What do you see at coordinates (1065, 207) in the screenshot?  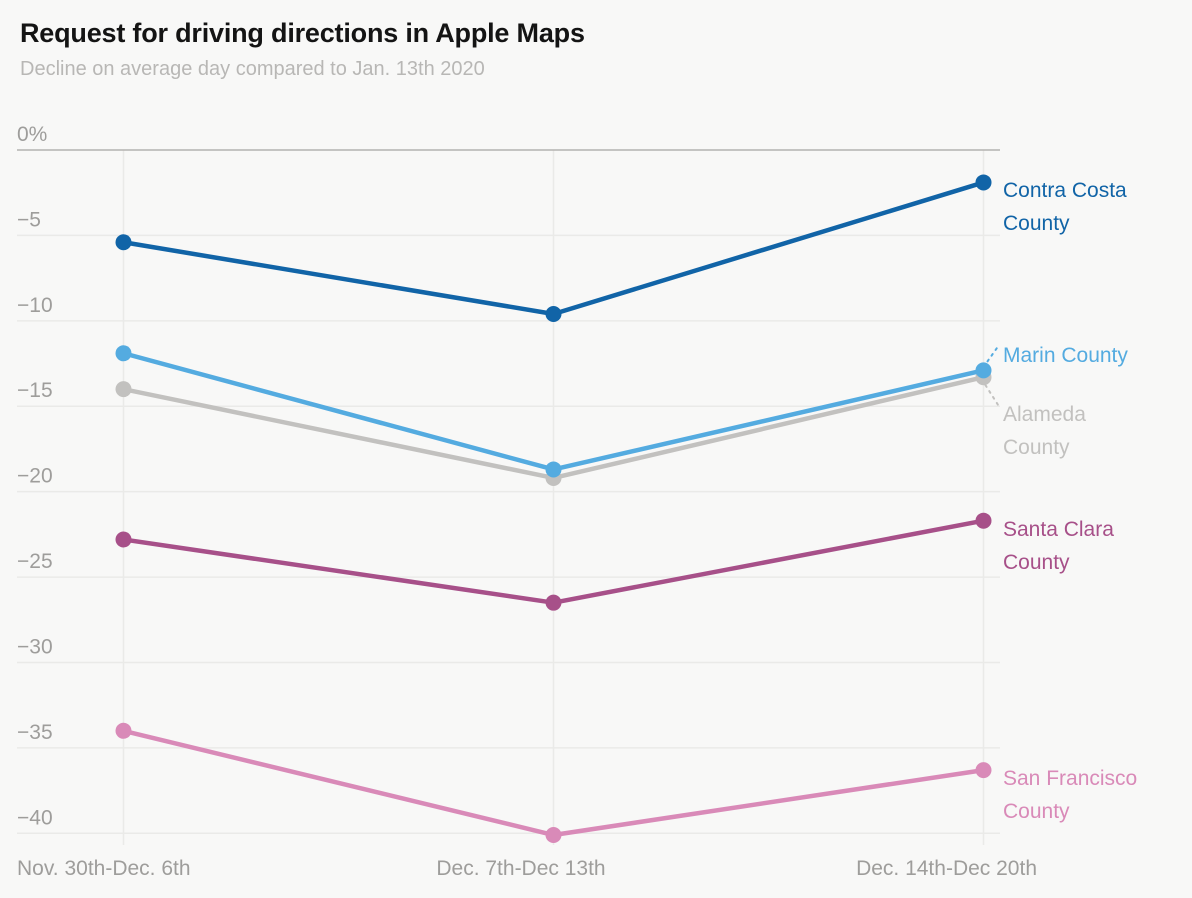 I see `series-label-contra-costa-county: Contra Costa County` at bounding box center [1065, 207].